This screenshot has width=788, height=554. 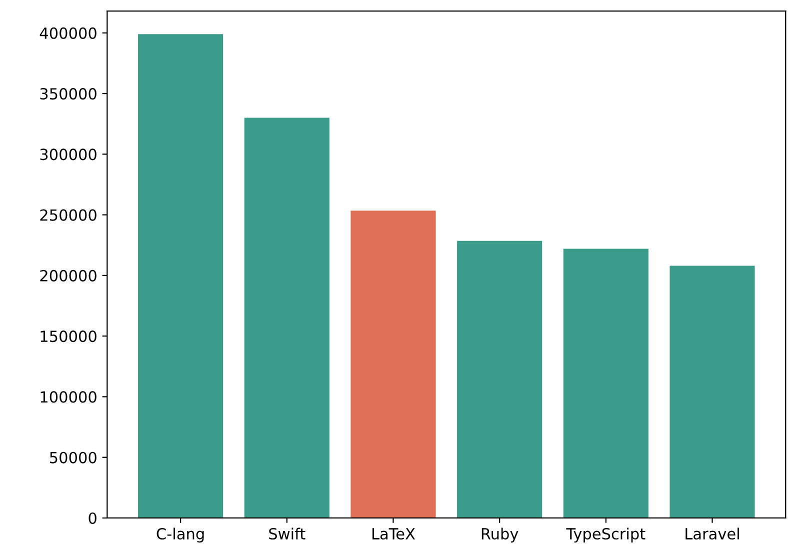 What do you see at coordinates (287, 534) in the screenshot?
I see `x-tick-label: Swift` at bounding box center [287, 534].